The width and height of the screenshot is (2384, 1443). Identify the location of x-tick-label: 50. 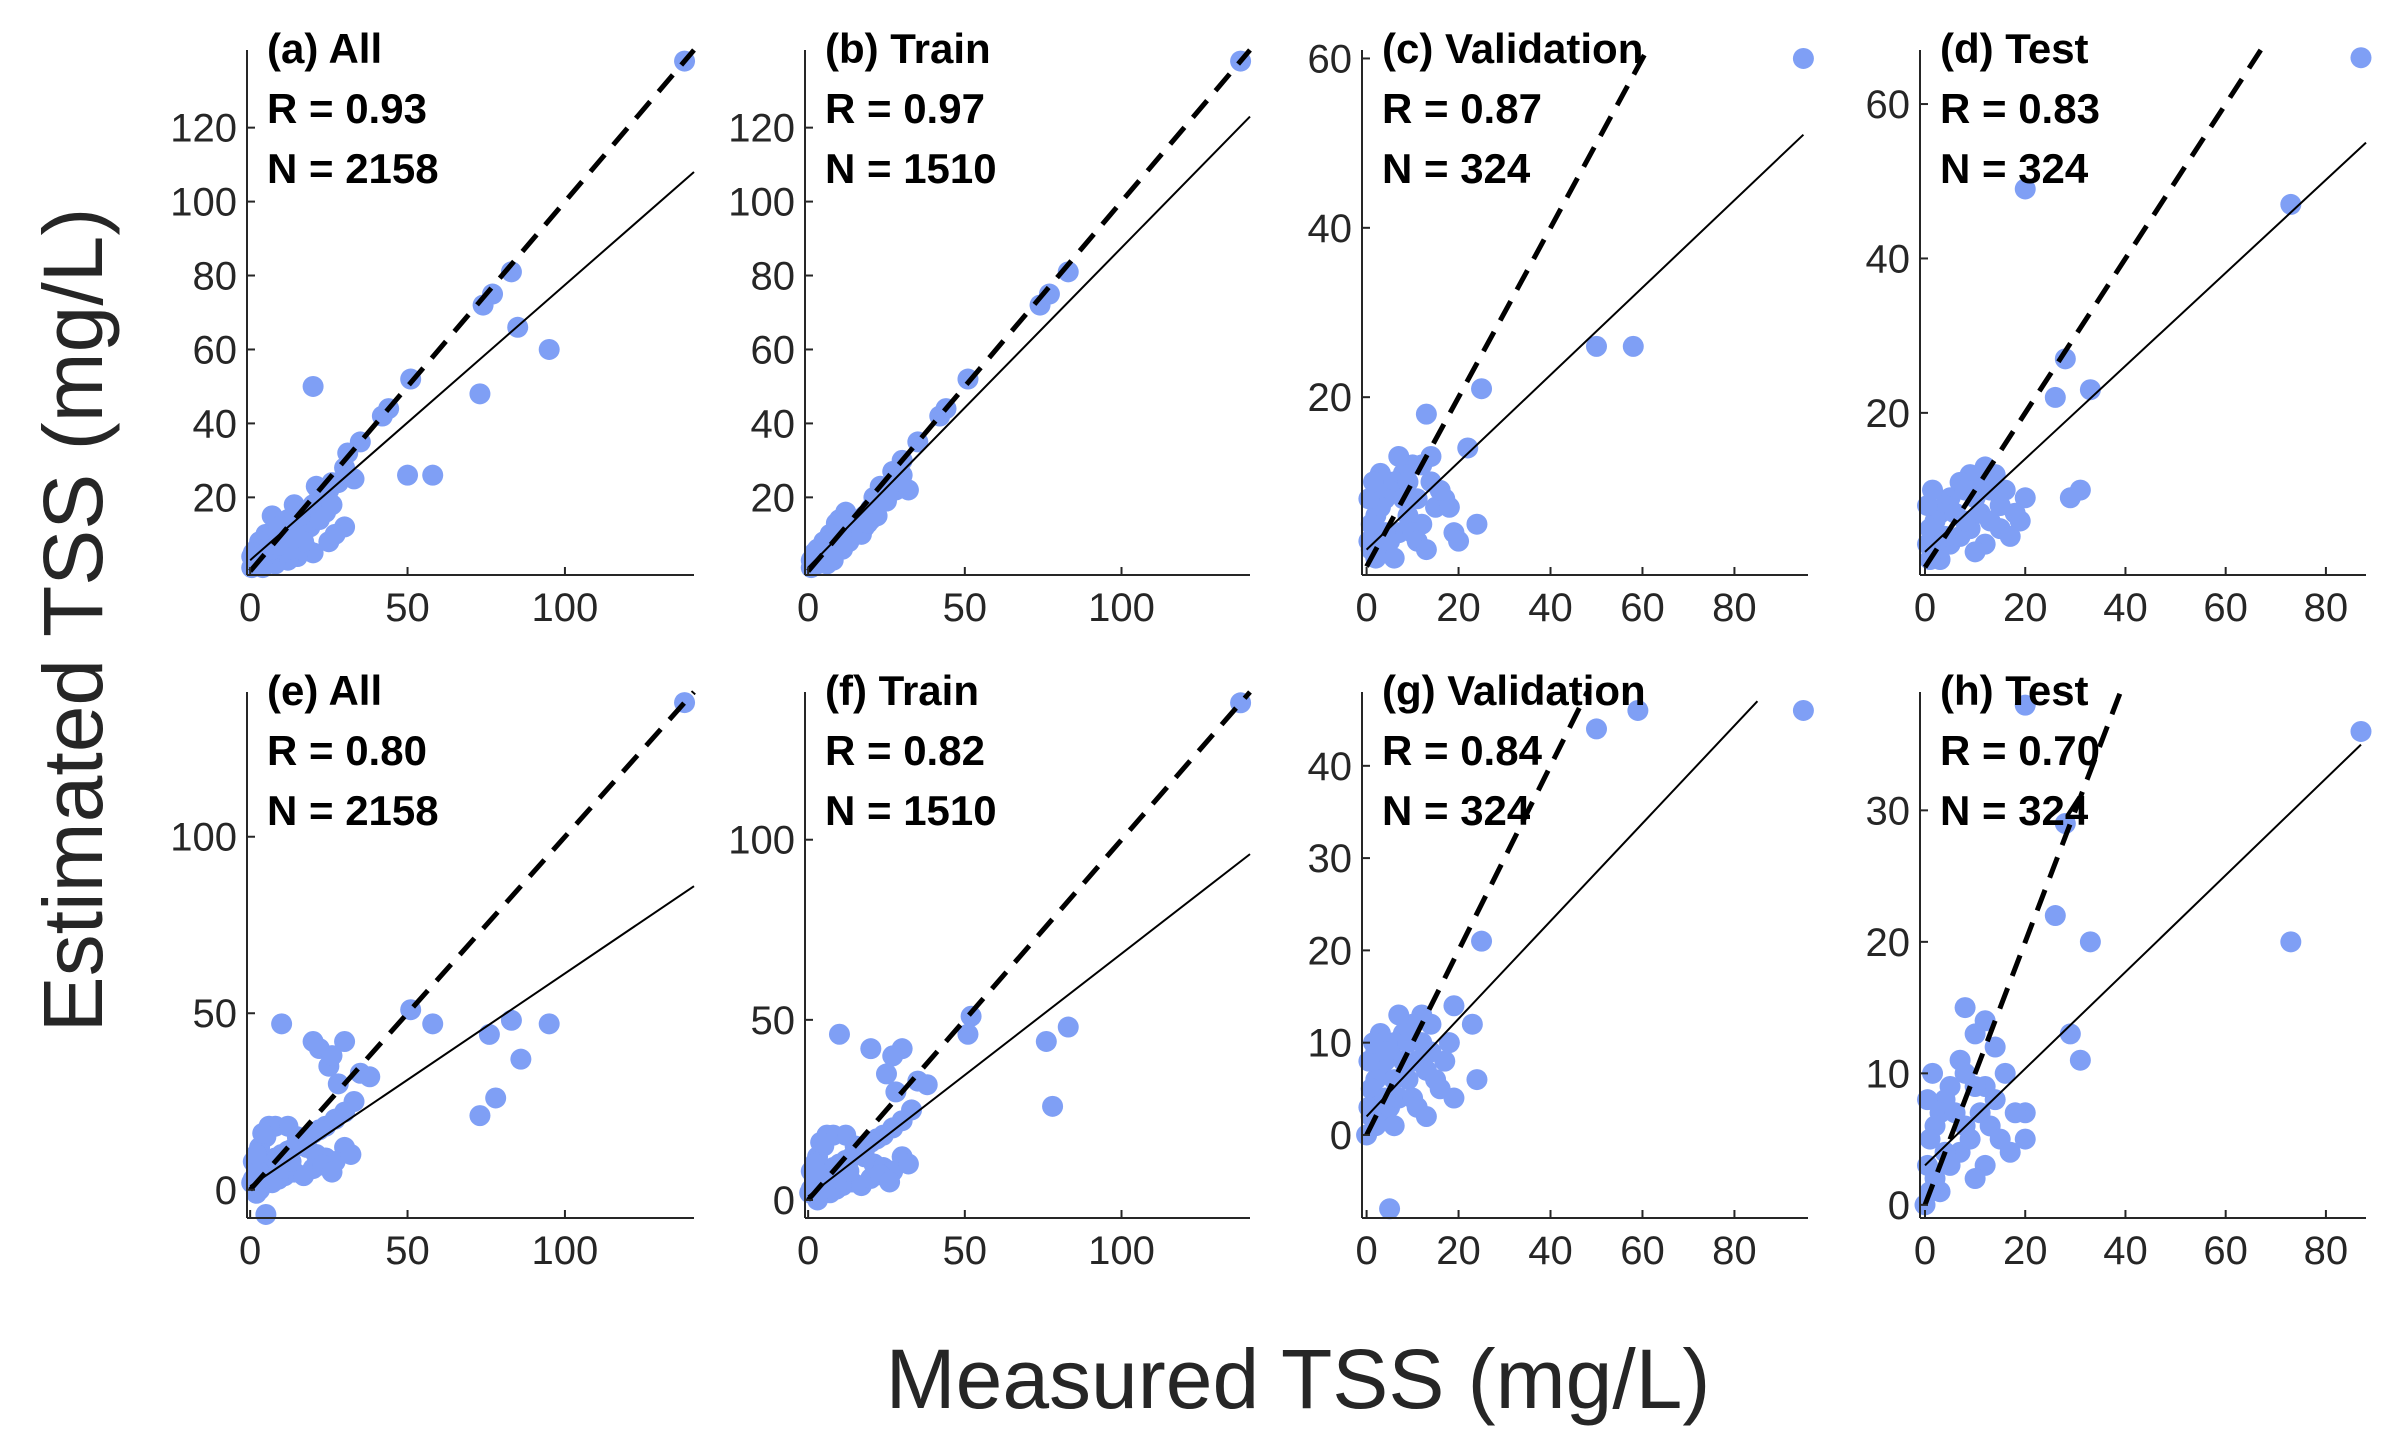
(965, 1251).